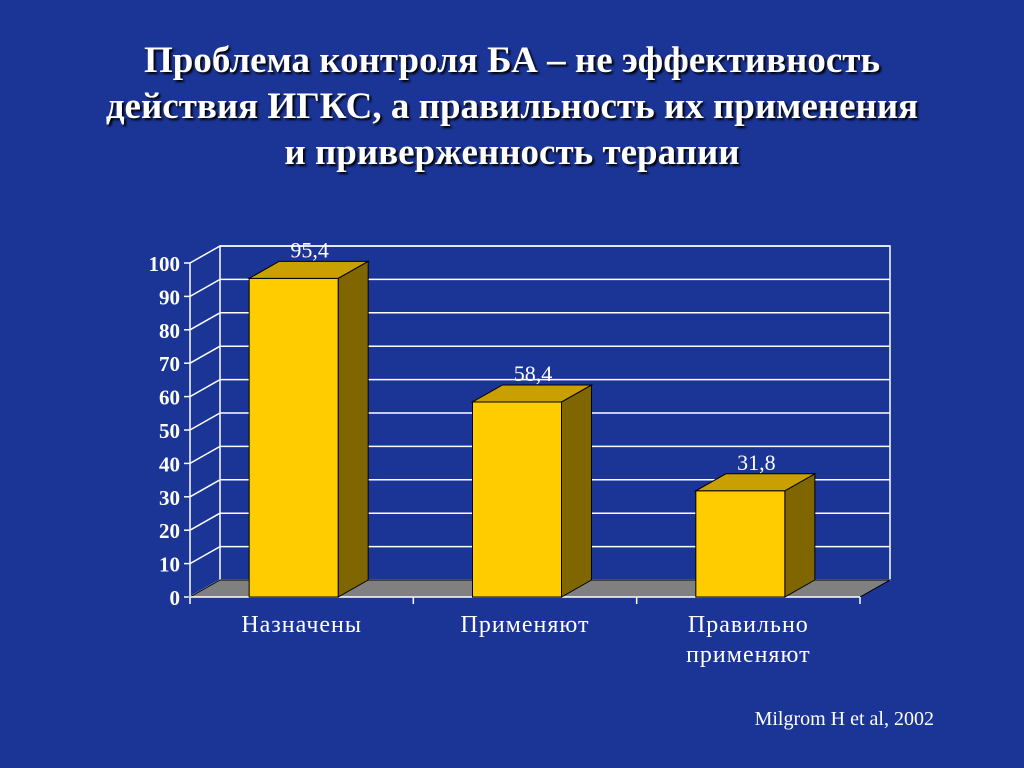 The width and height of the screenshot is (1024, 768). Describe the element at coordinates (756, 462) in the screenshot. I see `data-label: 31,8` at that location.